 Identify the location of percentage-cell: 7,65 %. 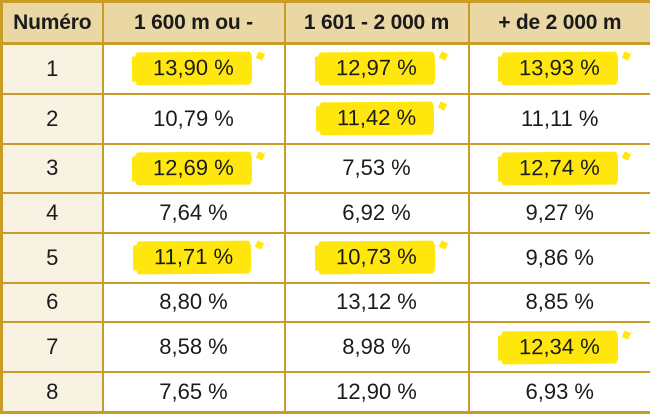
(193, 392).